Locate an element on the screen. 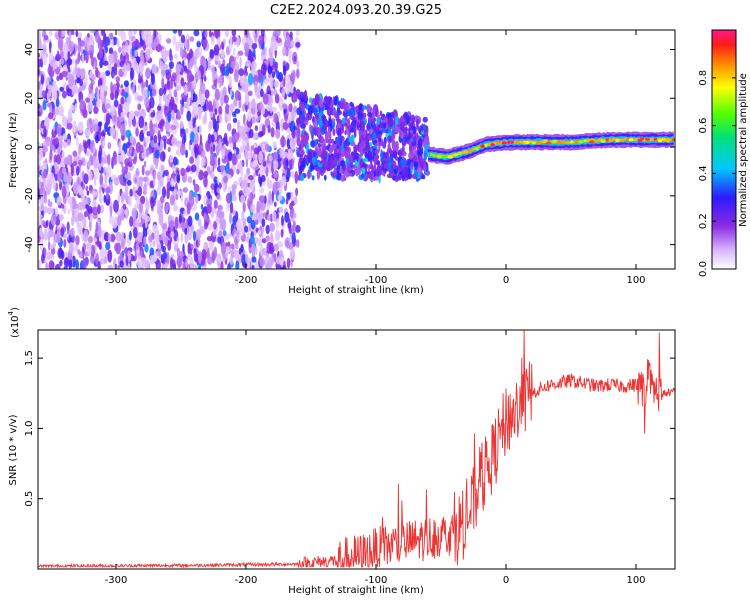 The width and height of the screenshot is (750, 600). signal-hotspot is located at coordinates (459, 153).